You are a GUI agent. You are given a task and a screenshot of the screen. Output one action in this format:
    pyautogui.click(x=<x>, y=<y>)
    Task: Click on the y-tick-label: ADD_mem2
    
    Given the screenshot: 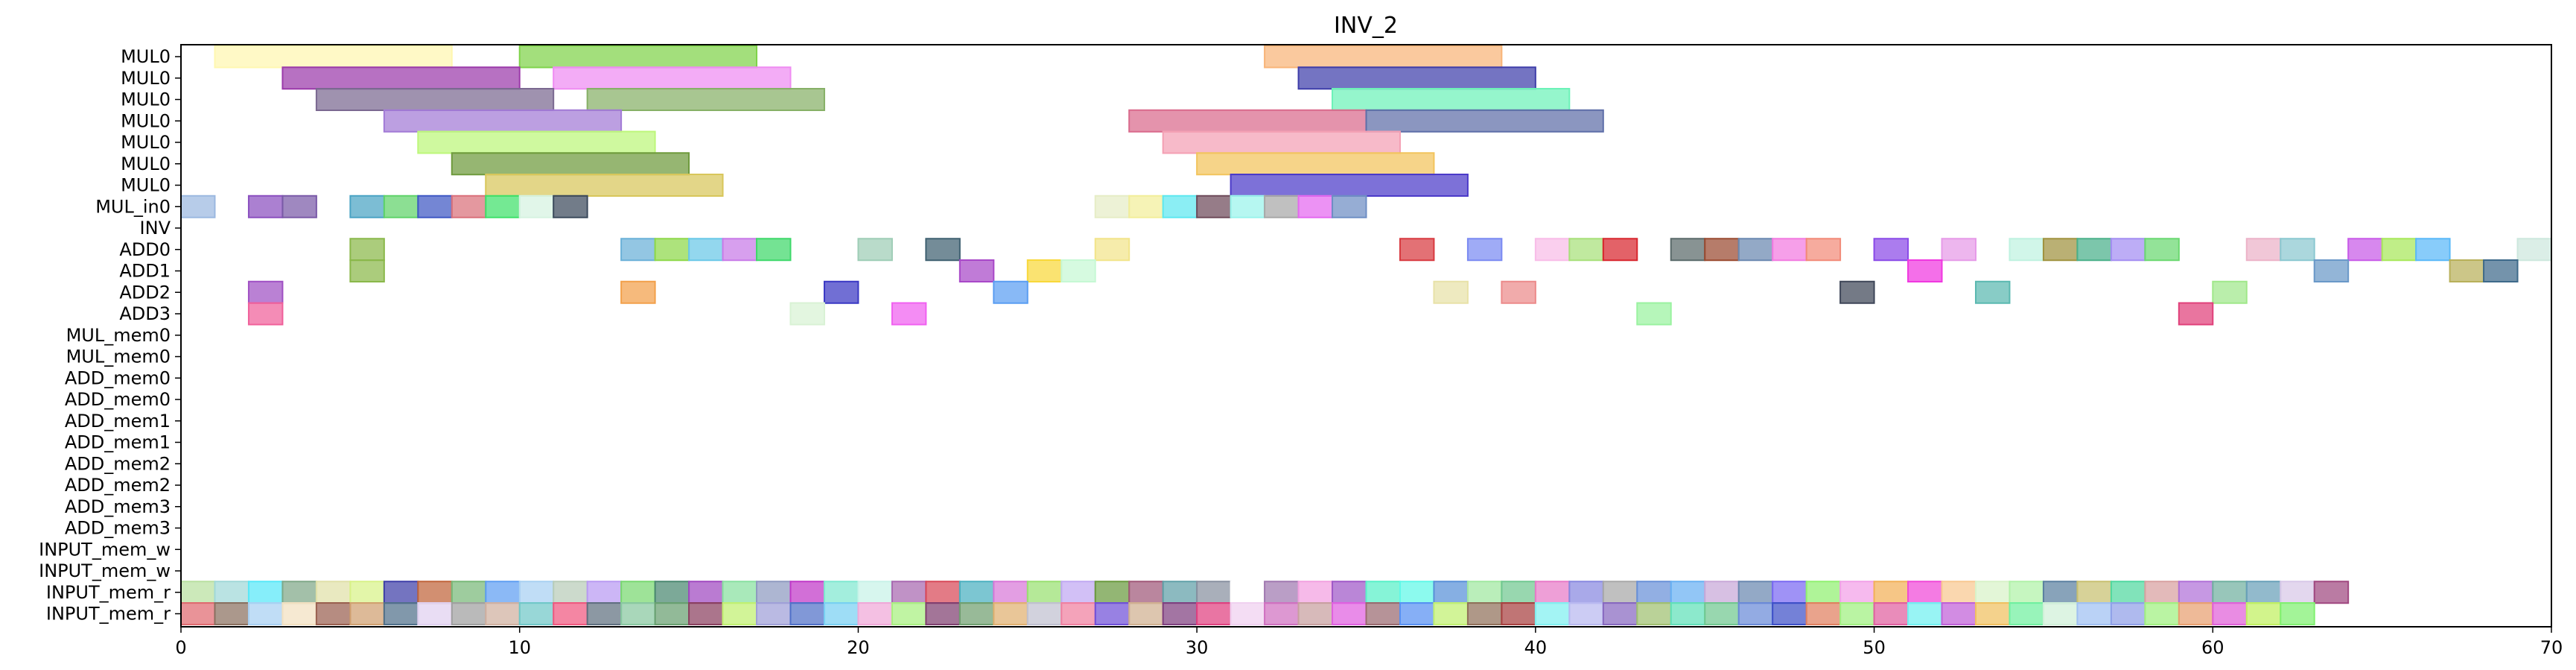 What is the action you would take?
    pyautogui.click(x=118, y=463)
    